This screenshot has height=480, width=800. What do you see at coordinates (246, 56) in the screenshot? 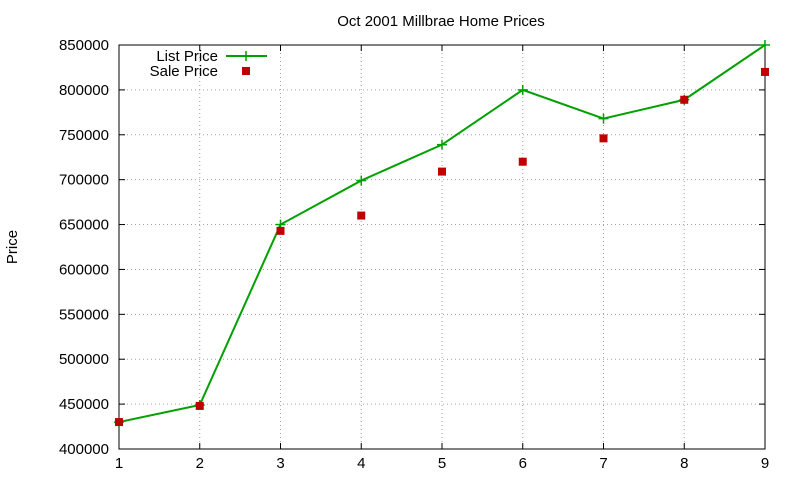
I see `legend-marker-list-price` at bounding box center [246, 56].